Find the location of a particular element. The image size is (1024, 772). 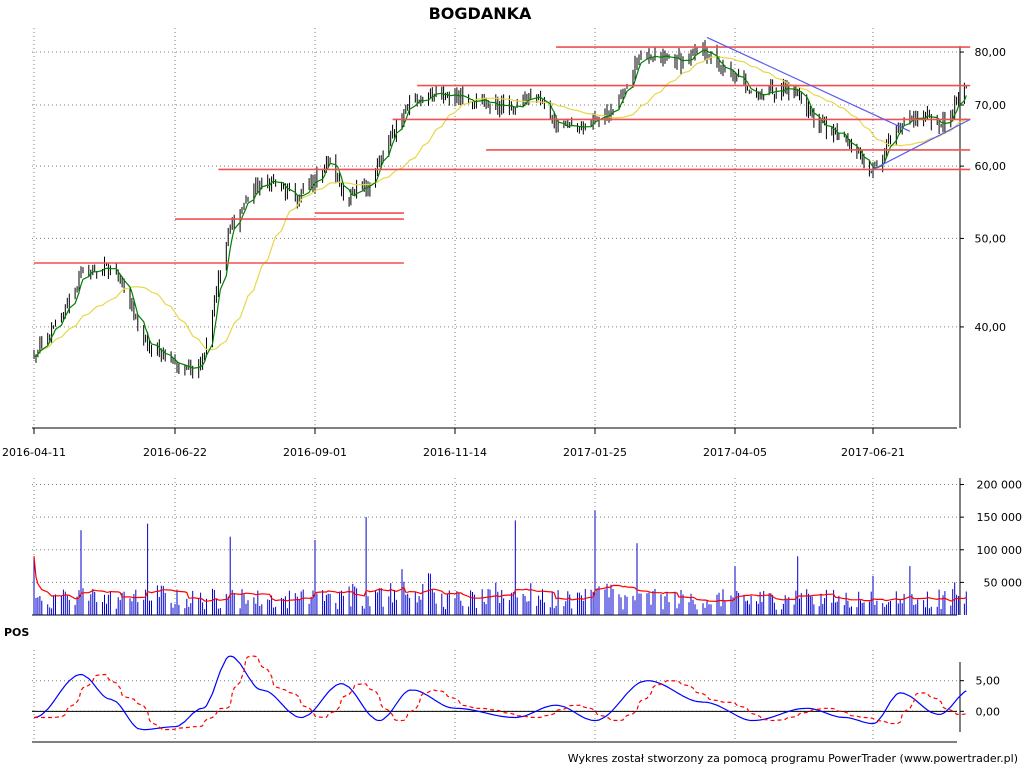

volume-y-tick-label: 100 000 is located at coordinates (1000, 550).